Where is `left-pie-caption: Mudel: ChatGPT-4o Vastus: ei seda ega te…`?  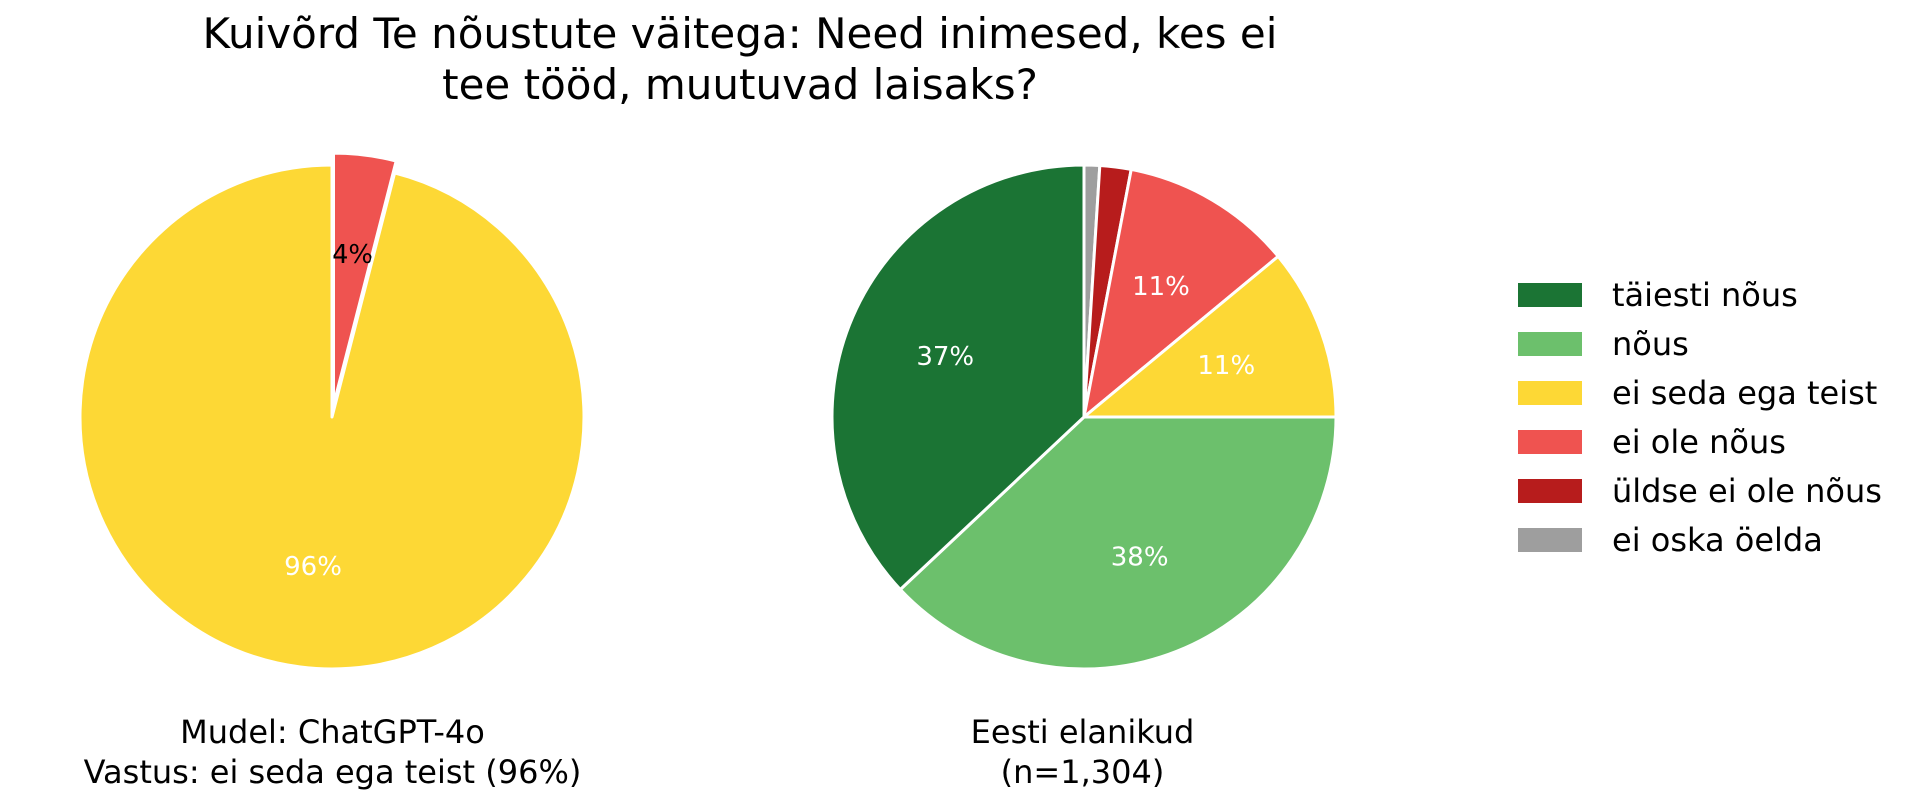 left-pie-caption: Mudel: ChatGPT-4o Vastus: ei seda ega te… is located at coordinates (332, 752).